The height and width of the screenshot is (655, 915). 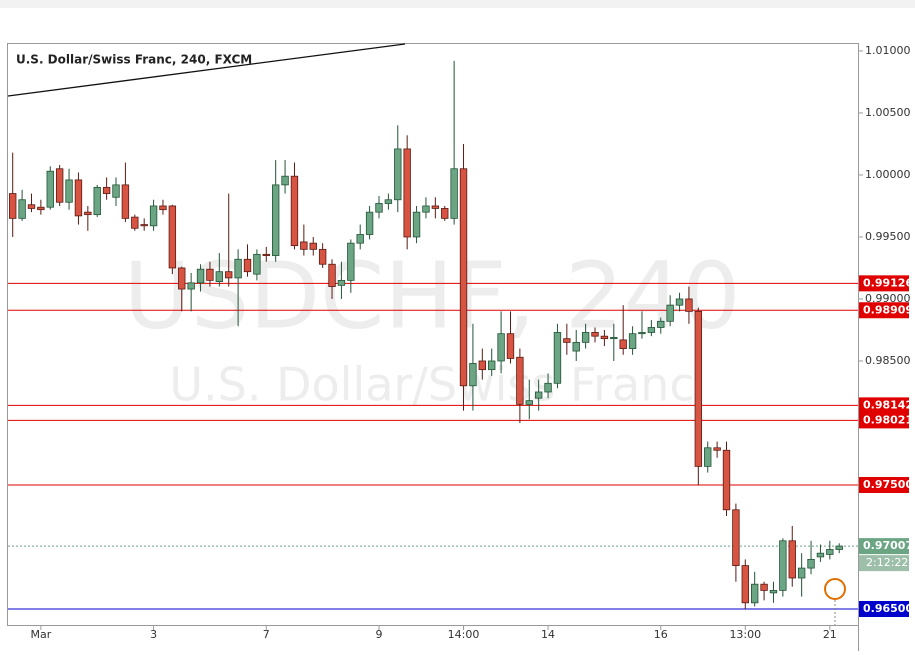 What do you see at coordinates (888, 50) in the screenshot?
I see `y-tick-label: 1.01000` at bounding box center [888, 50].